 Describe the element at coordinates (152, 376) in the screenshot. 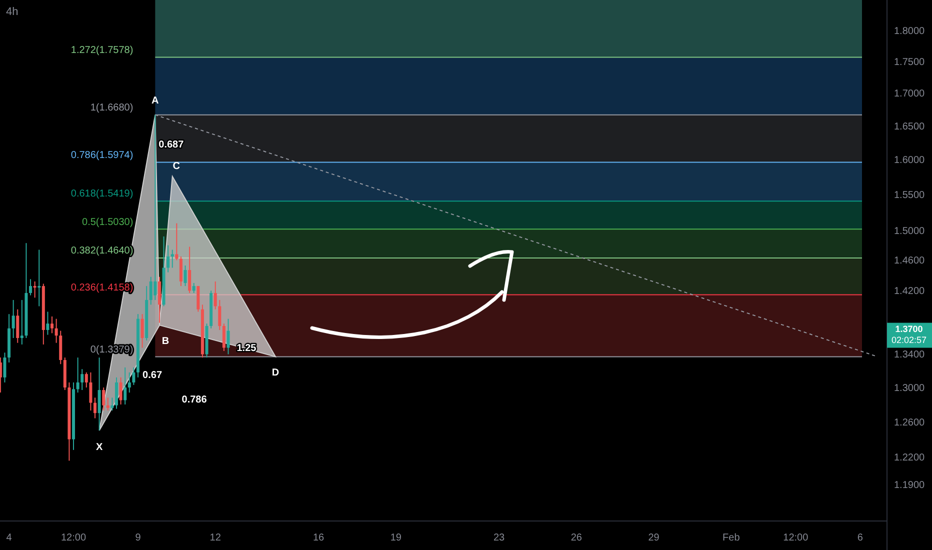

I see `annotation: 0.67` at that location.